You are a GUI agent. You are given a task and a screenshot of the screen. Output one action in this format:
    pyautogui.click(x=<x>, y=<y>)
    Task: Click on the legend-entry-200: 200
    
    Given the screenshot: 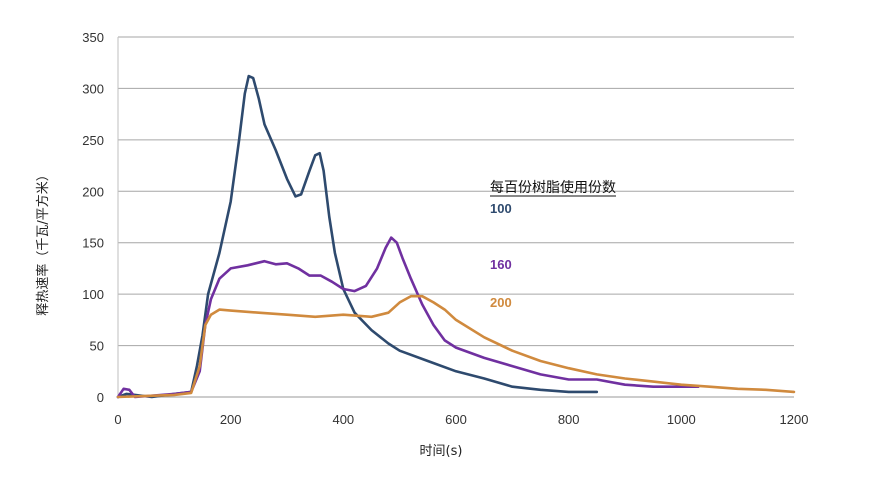 What is the action you would take?
    pyautogui.click(x=501, y=302)
    